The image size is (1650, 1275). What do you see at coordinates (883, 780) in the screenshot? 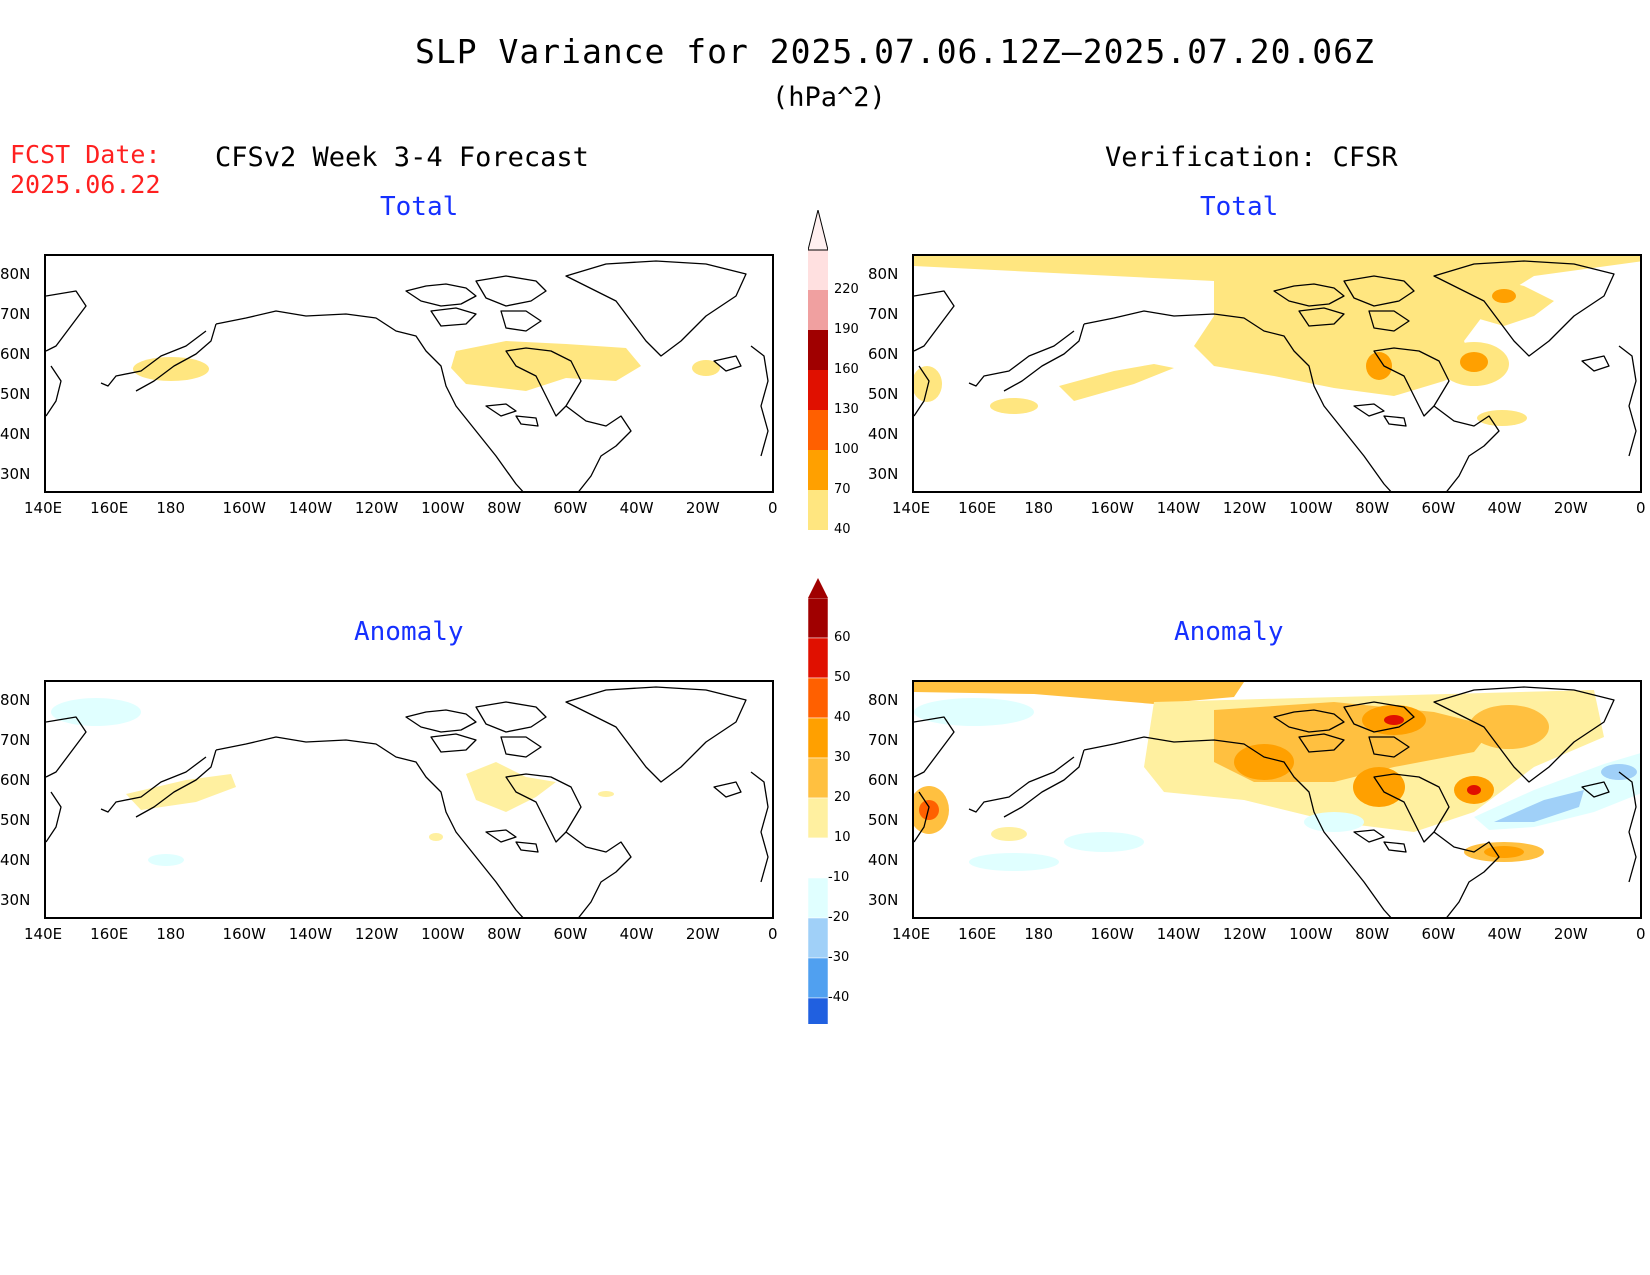
I see `lat-label-br: 60N` at bounding box center [883, 780].